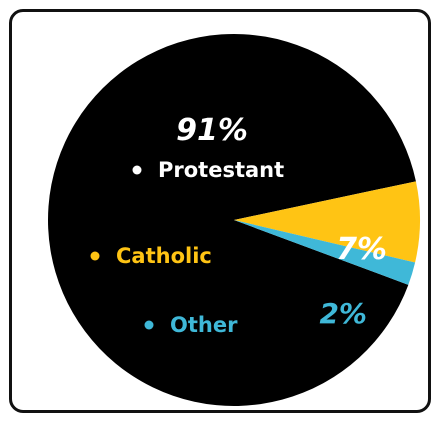 Image resolution: width=442 pixels, height=424 pixels. I want to click on catholic-value-label: 7%, so click(361, 249).